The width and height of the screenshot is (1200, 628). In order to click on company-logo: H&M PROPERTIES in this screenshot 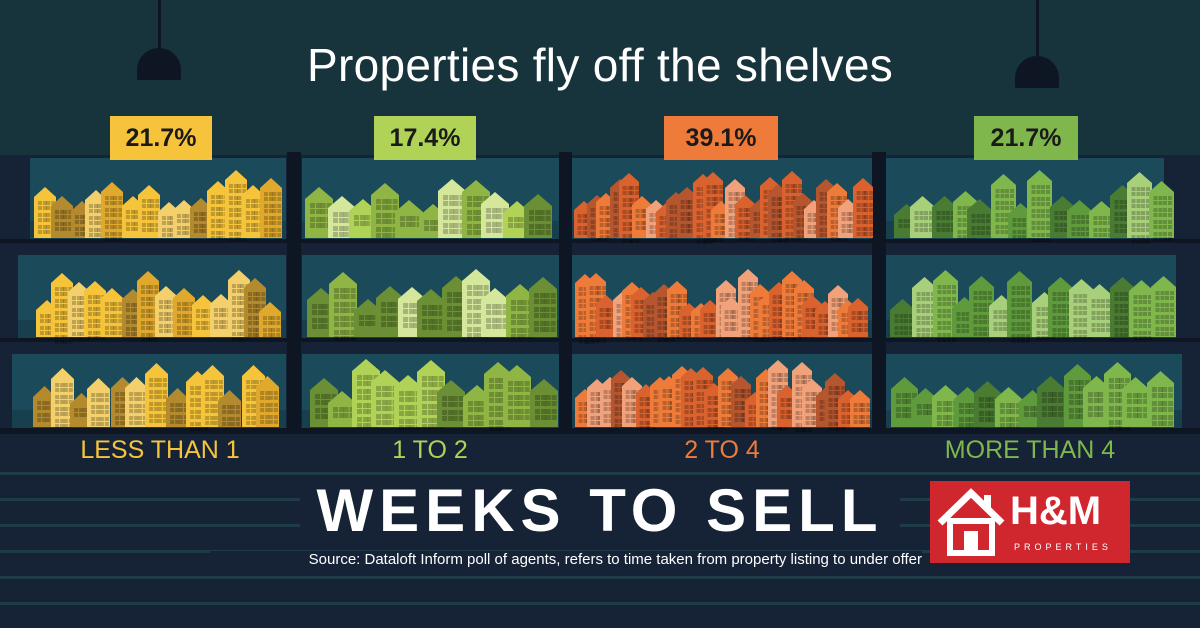, I will do `click(1030, 522)`.